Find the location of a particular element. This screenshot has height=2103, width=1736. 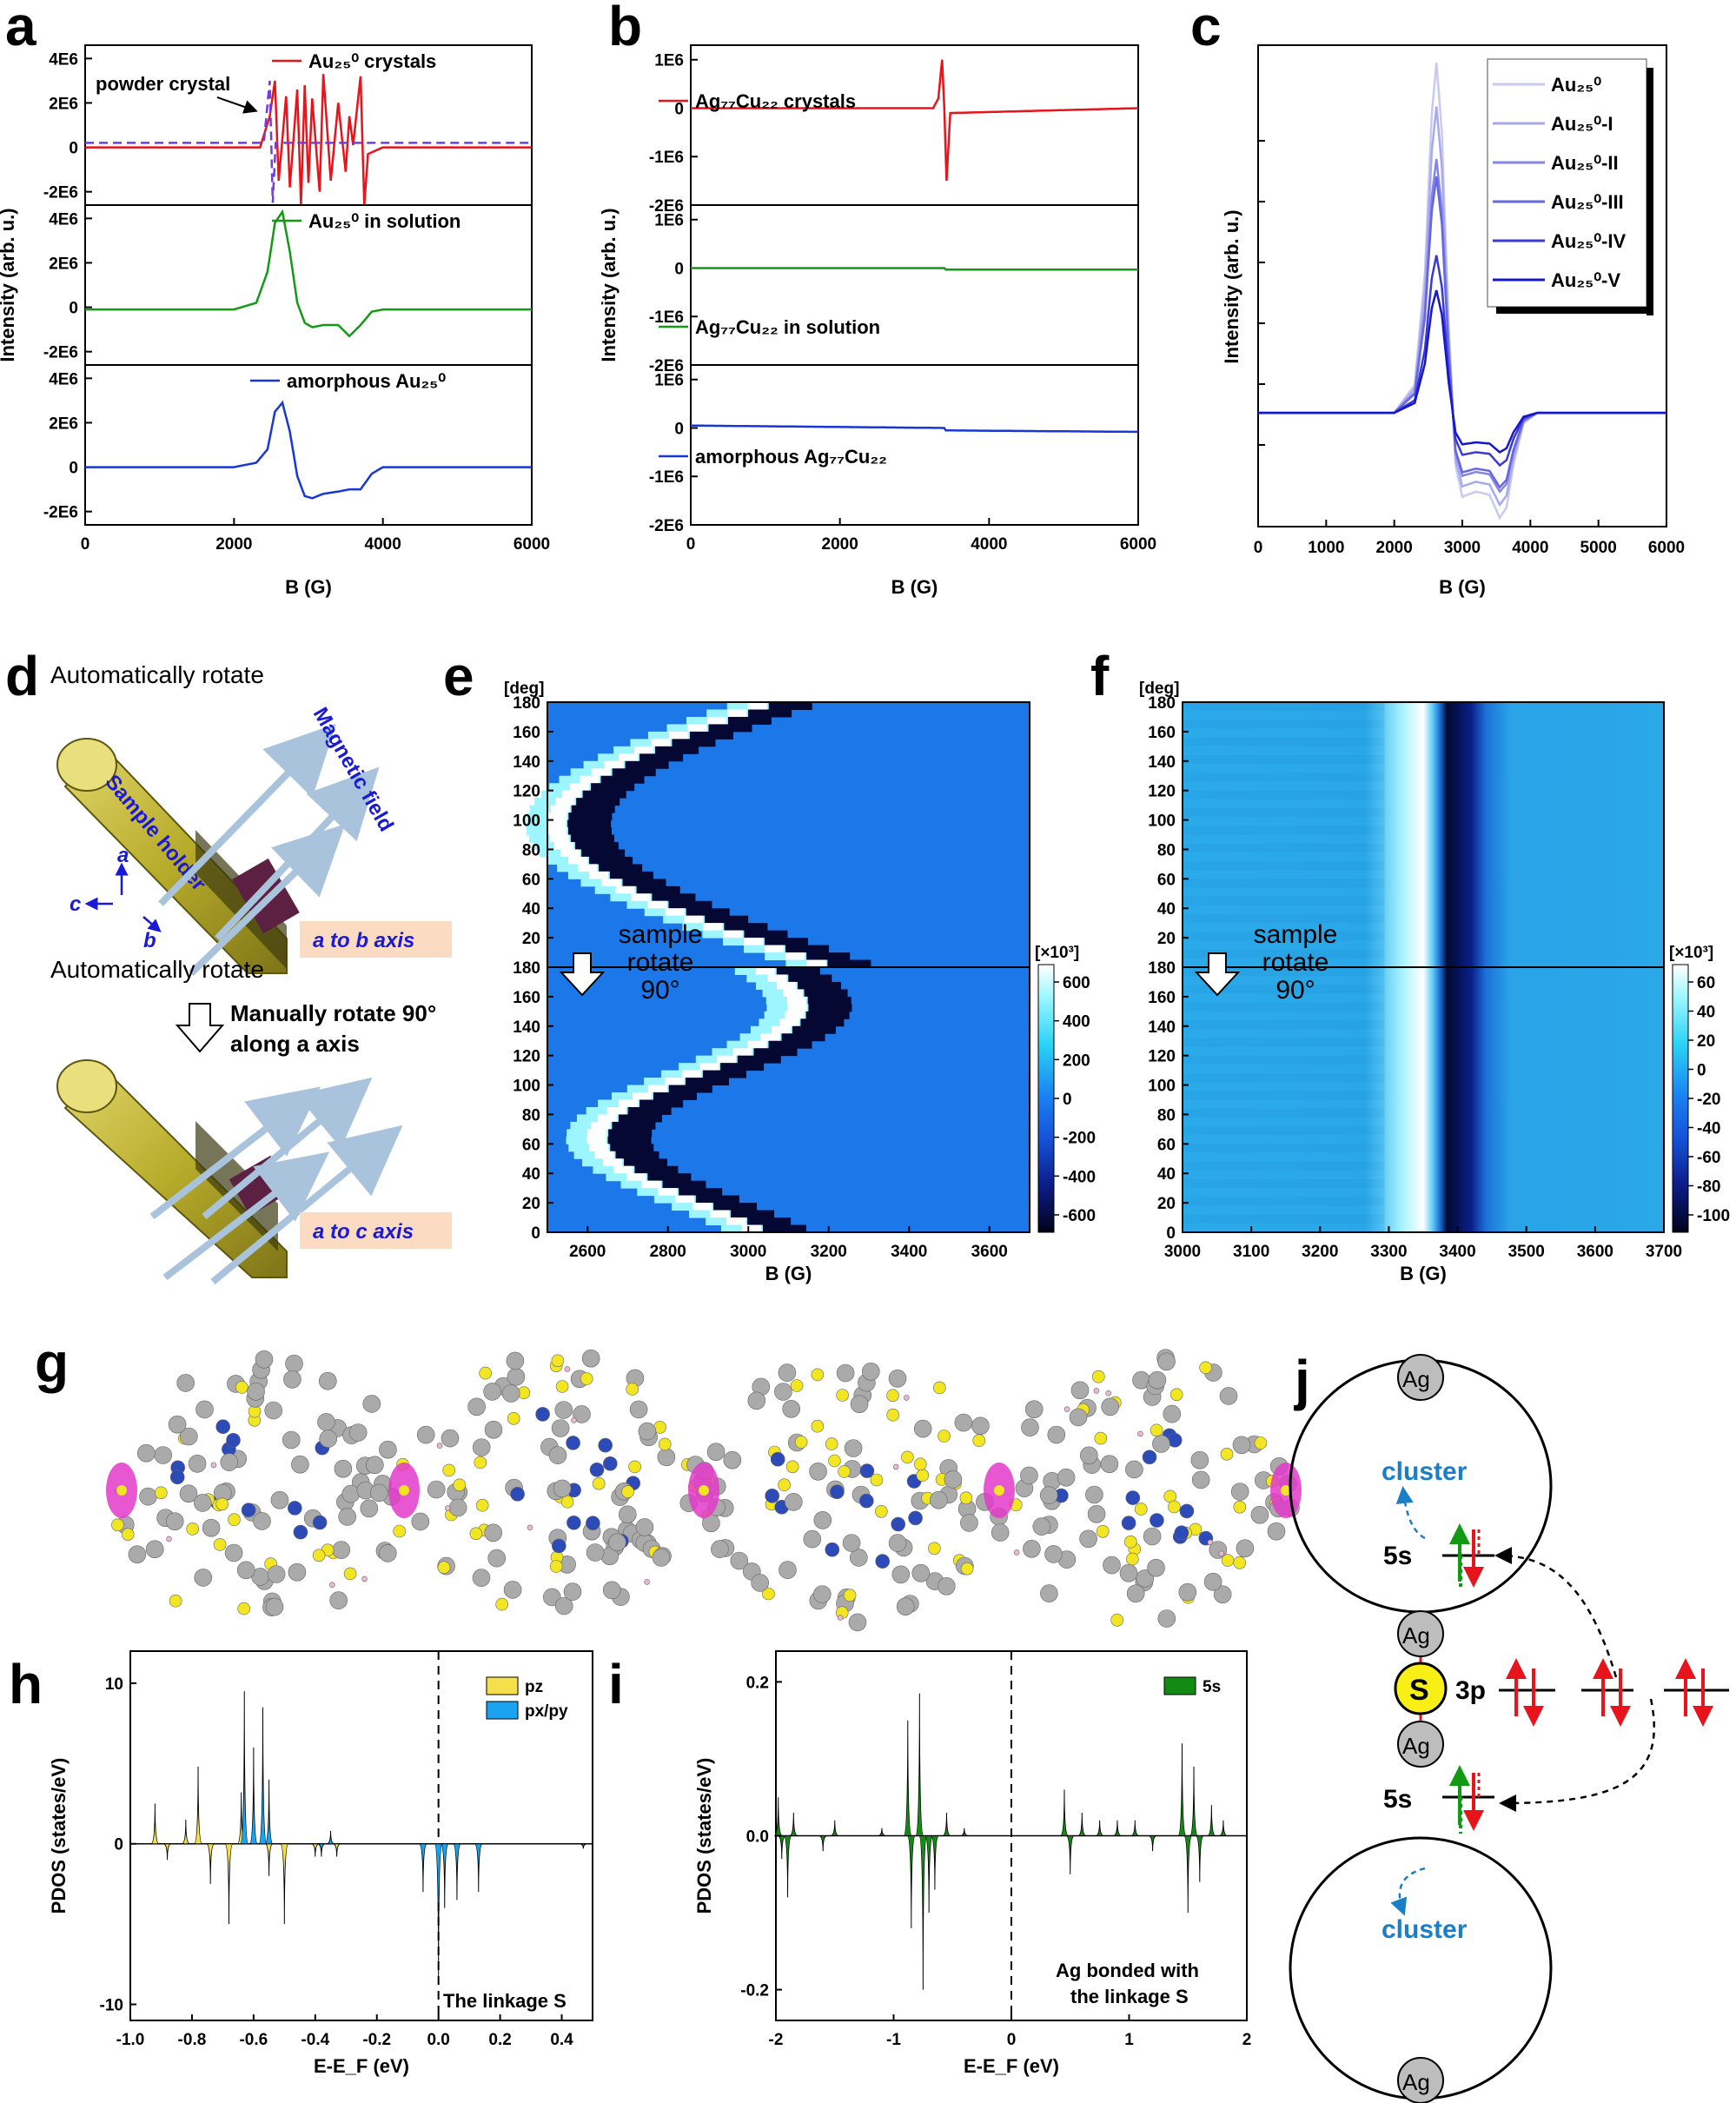

panel-e-cbtick-label-1: 400 is located at coordinates (1076, 1022).